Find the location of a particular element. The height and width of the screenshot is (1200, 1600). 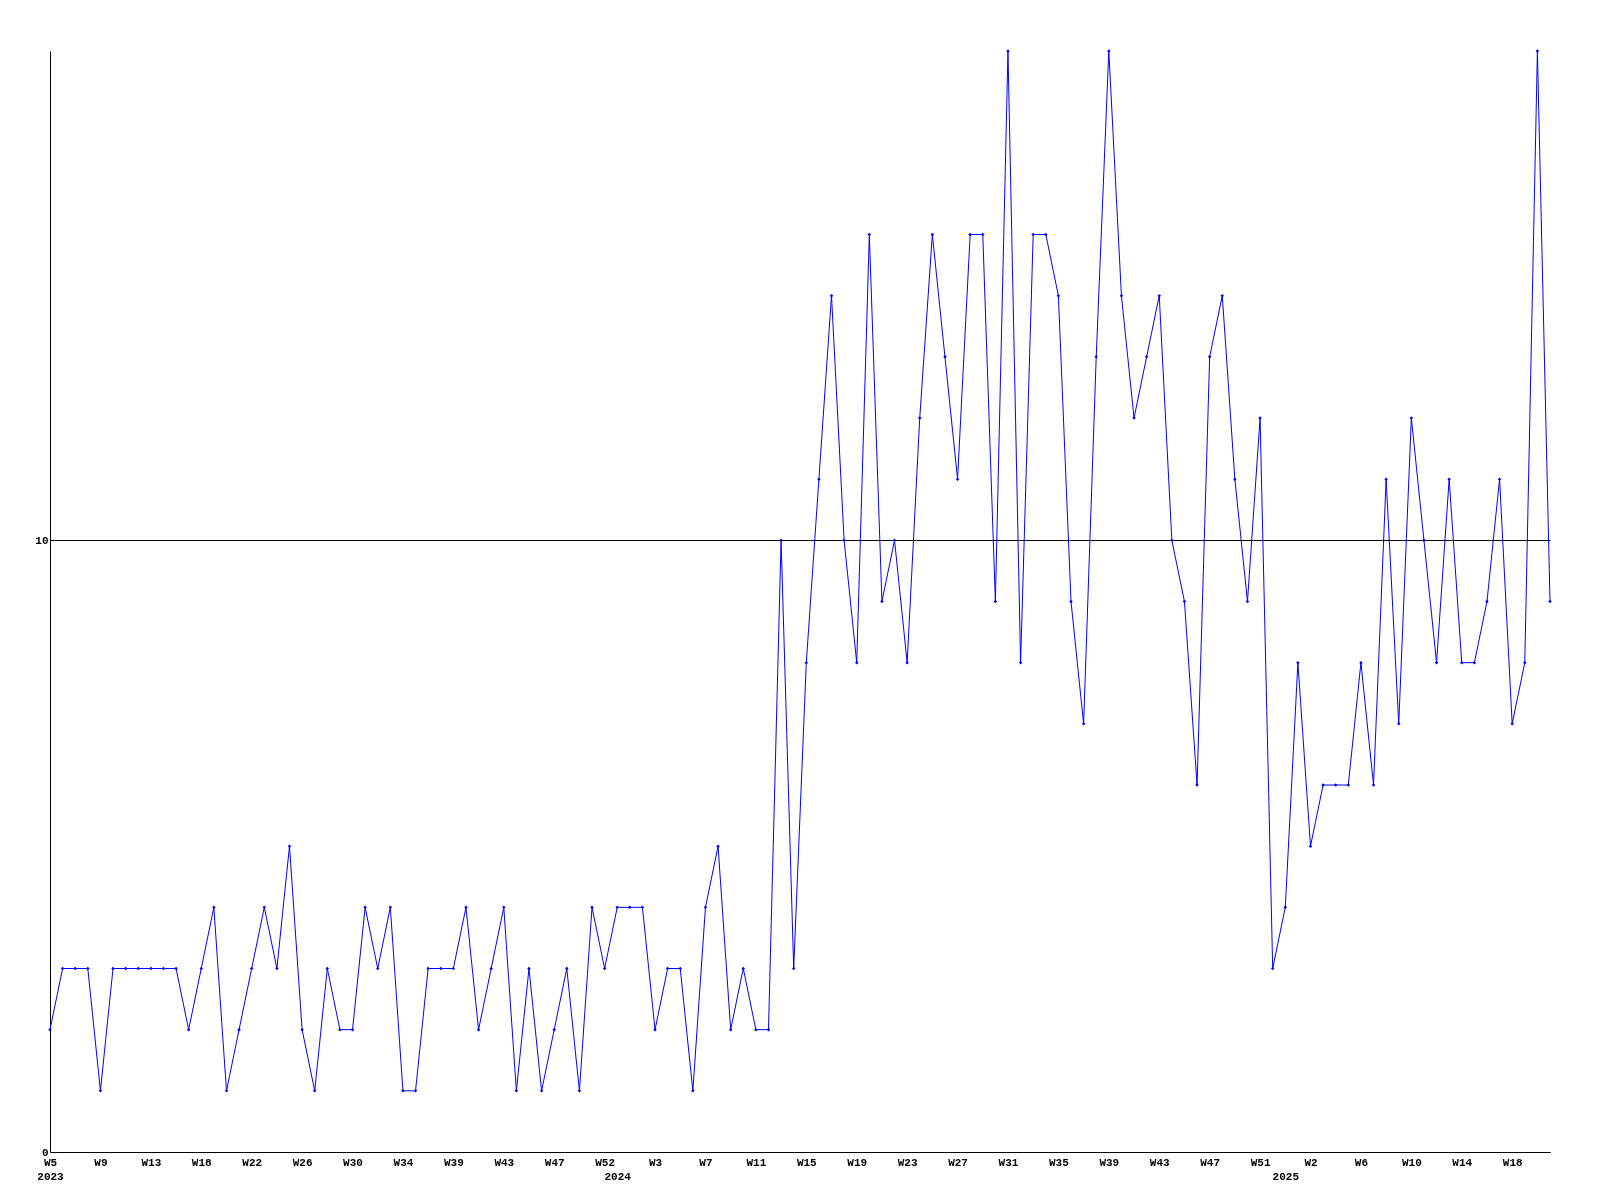

y-tick-label: 10 is located at coordinates (42, 540).